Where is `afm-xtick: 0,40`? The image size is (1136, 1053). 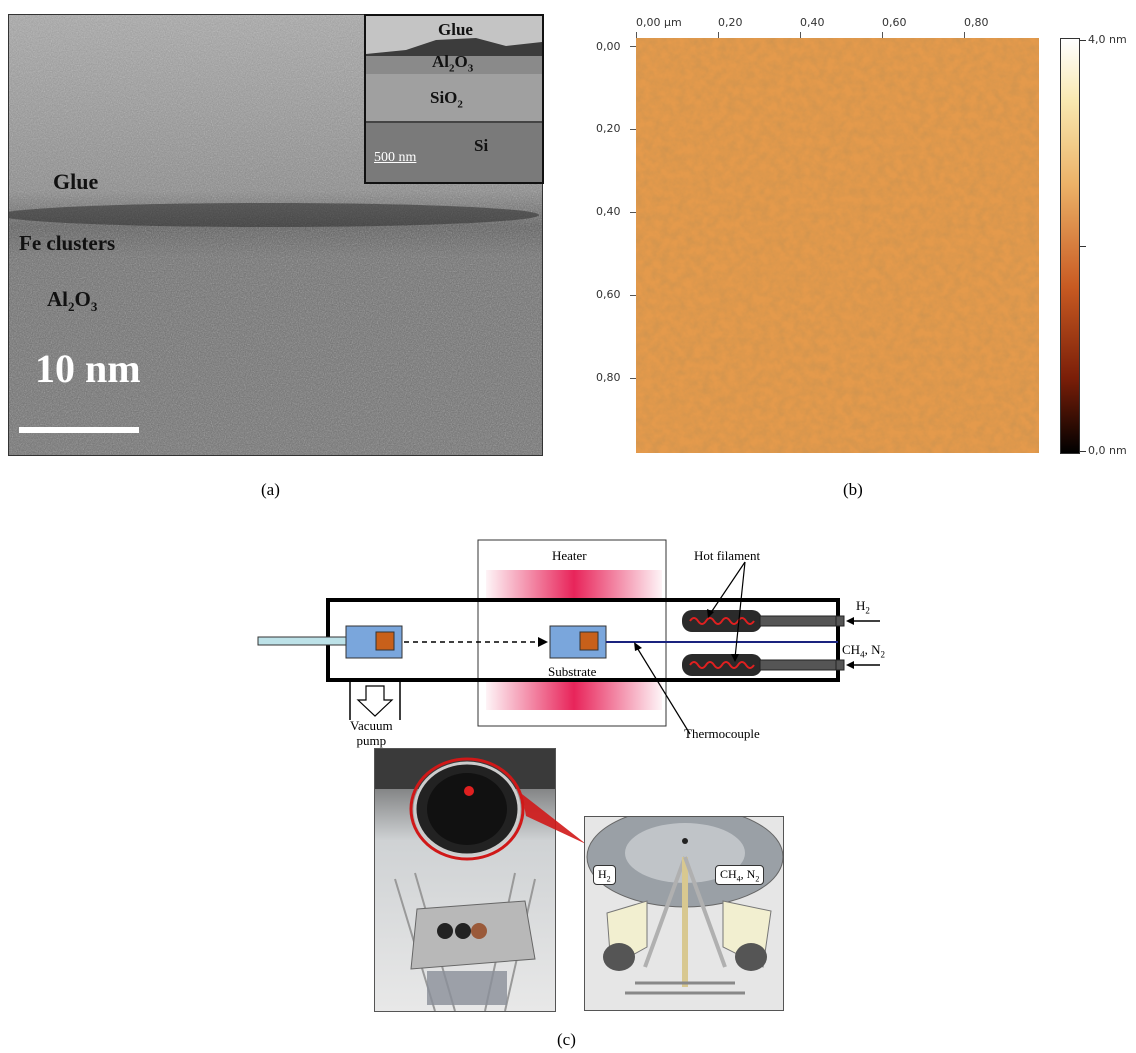
afm-xtick: 0,40 is located at coordinates (812, 22).